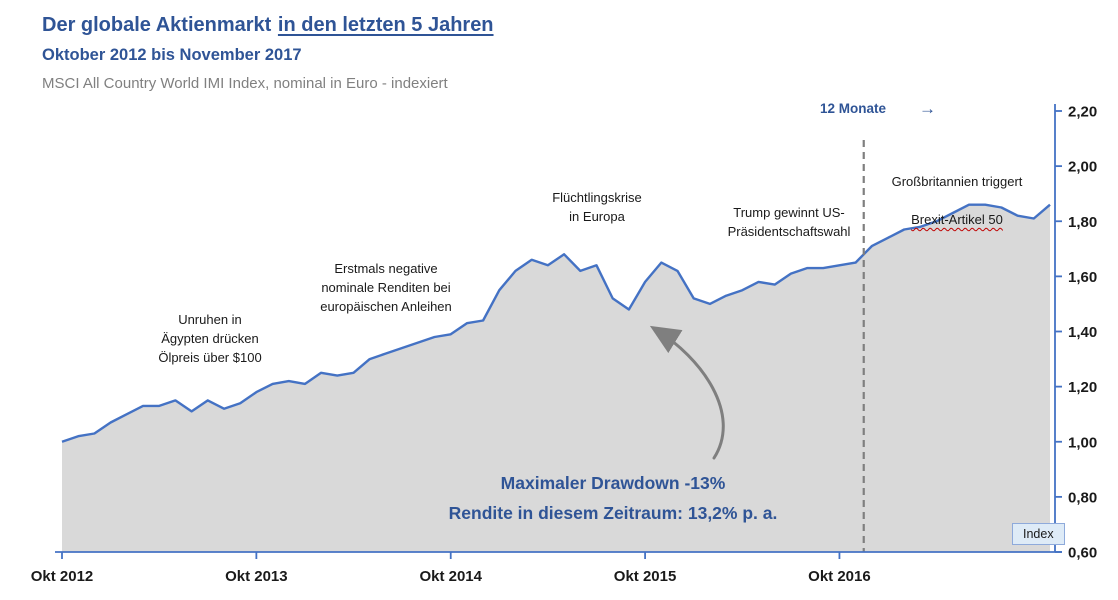 The height and width of the screenshot is (600, 1118). I want to click on drawdown-line1: Maximaler Drawdown -13%, so click(613, 483).